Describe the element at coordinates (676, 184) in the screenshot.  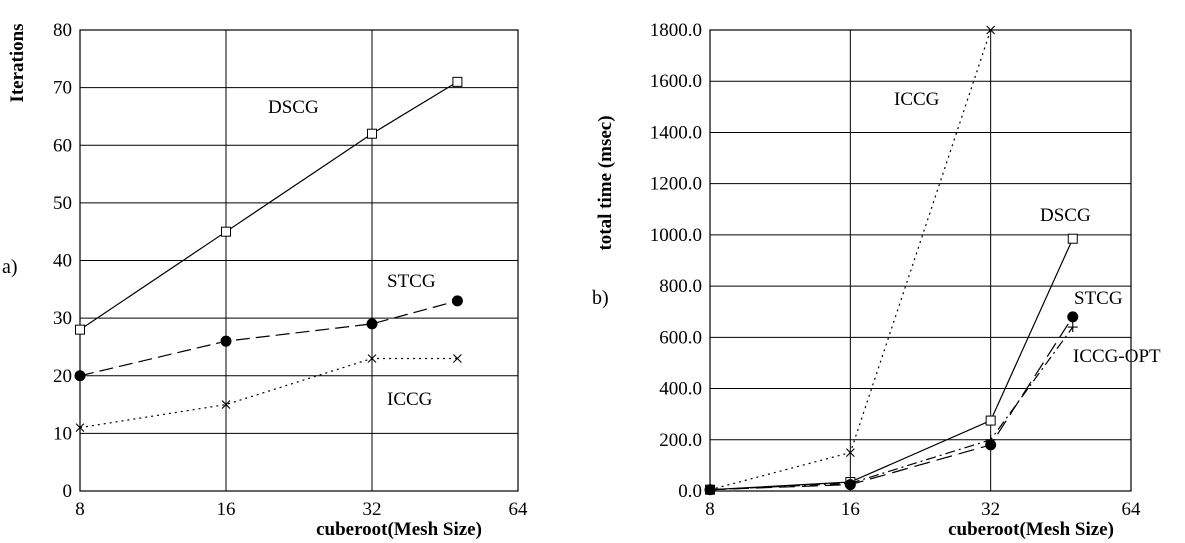
I see `y-tick-label: 1200.0` at that location.